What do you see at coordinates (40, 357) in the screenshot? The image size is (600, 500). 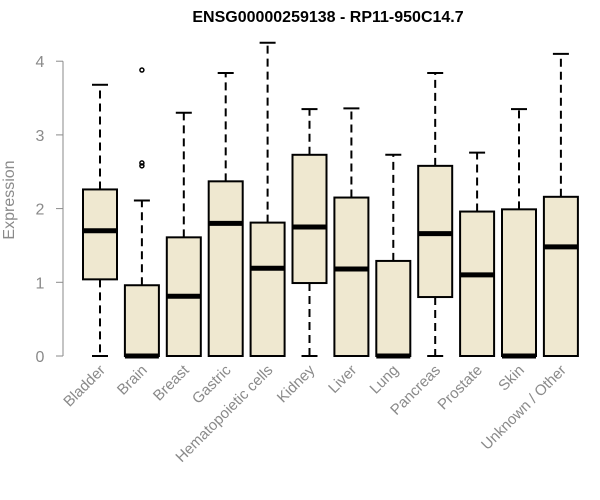 I see `y-tick-label: 0` at bounding box center [40, 357].